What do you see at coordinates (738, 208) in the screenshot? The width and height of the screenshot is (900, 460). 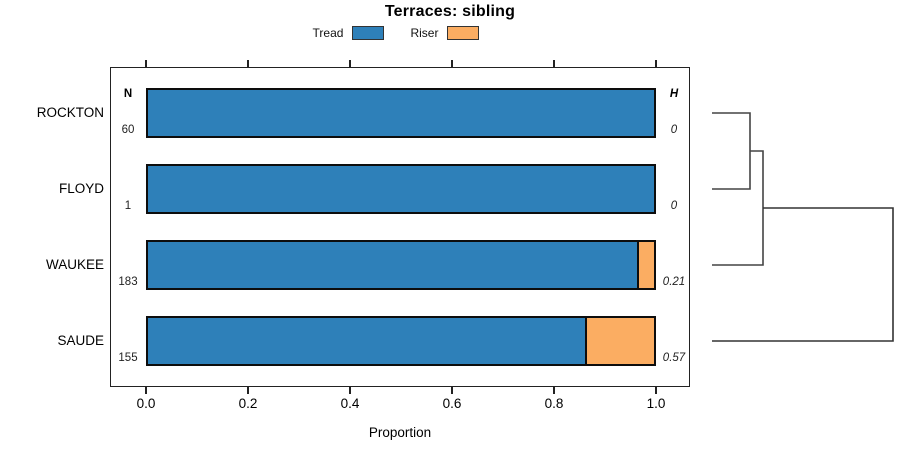 I see `dendrogram-merge-with-waukee` at bounding box center [738, 208].